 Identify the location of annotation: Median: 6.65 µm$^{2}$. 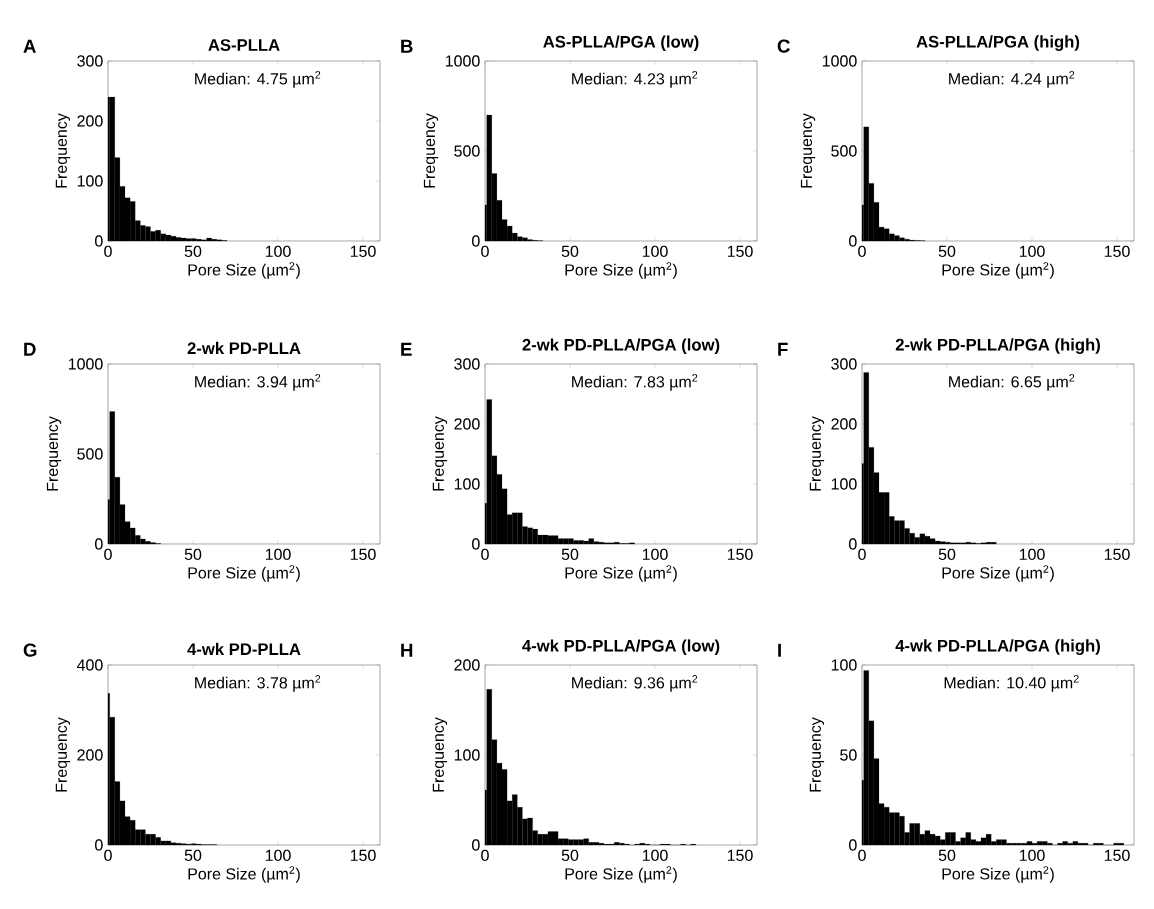
(1012, 382).